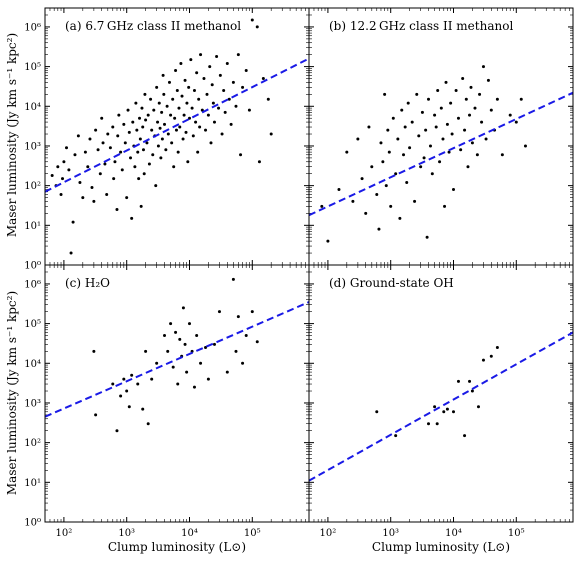 The image size is (581, 561). What do you see at coordinates (32, 107) in the screenshot?
I see `y-tick-label: 10⁴` at bounding box center [32, 107].